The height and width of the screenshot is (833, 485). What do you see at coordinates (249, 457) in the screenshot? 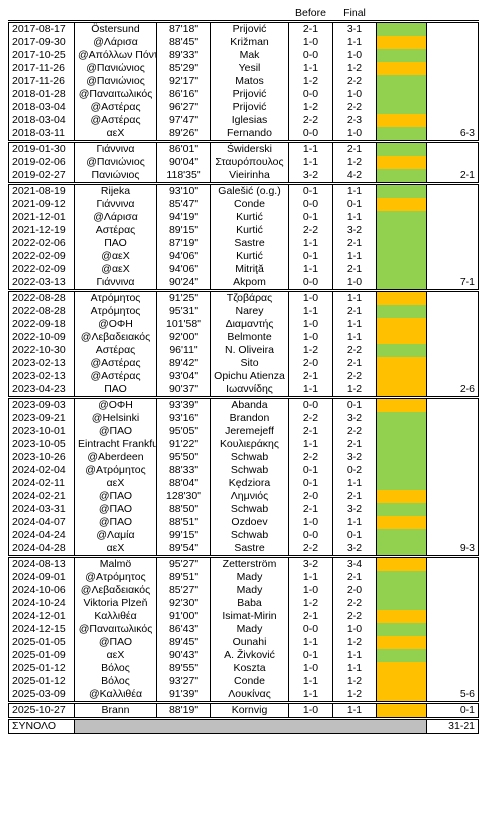
I see `scorer: Schwab` at bounding box center [249, 457].